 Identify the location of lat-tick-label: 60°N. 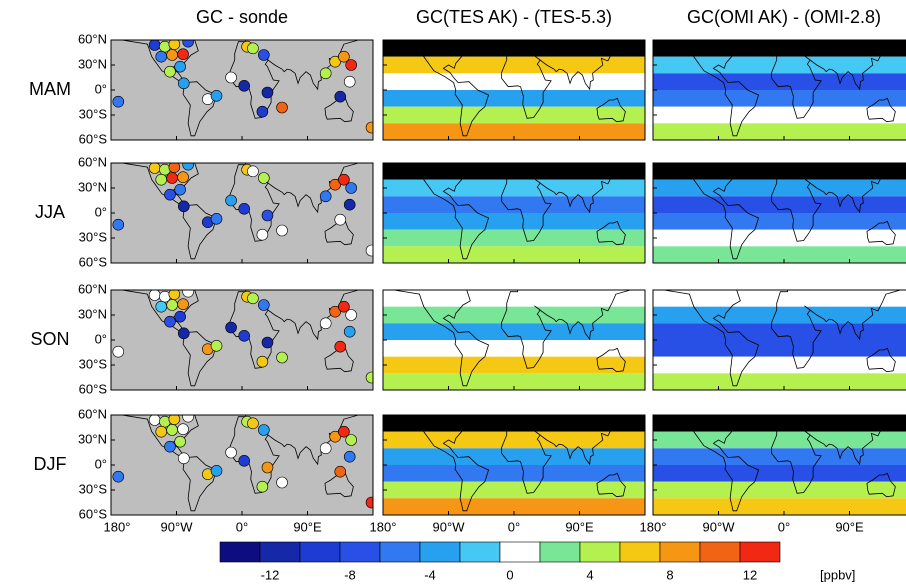
(92, 38).